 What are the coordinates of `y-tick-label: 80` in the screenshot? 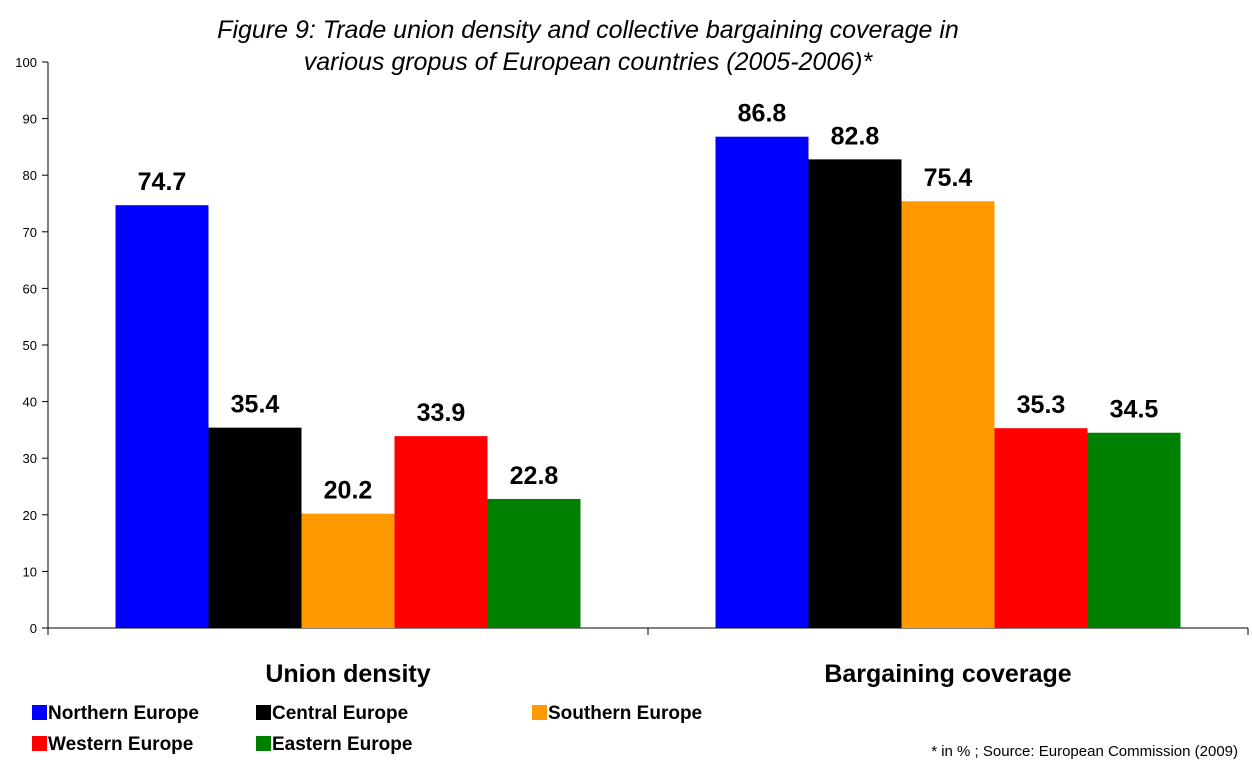 It's located at (30, 175).